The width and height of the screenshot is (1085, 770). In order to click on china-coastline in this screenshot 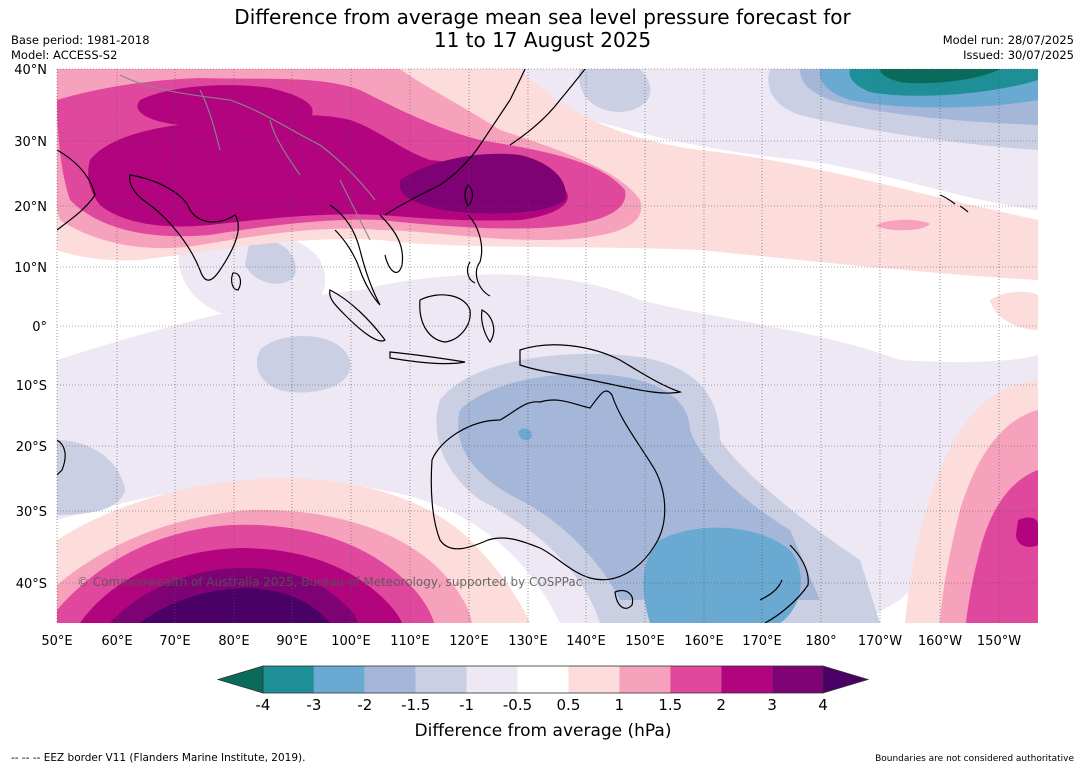, I will do `click(455, 142)`.